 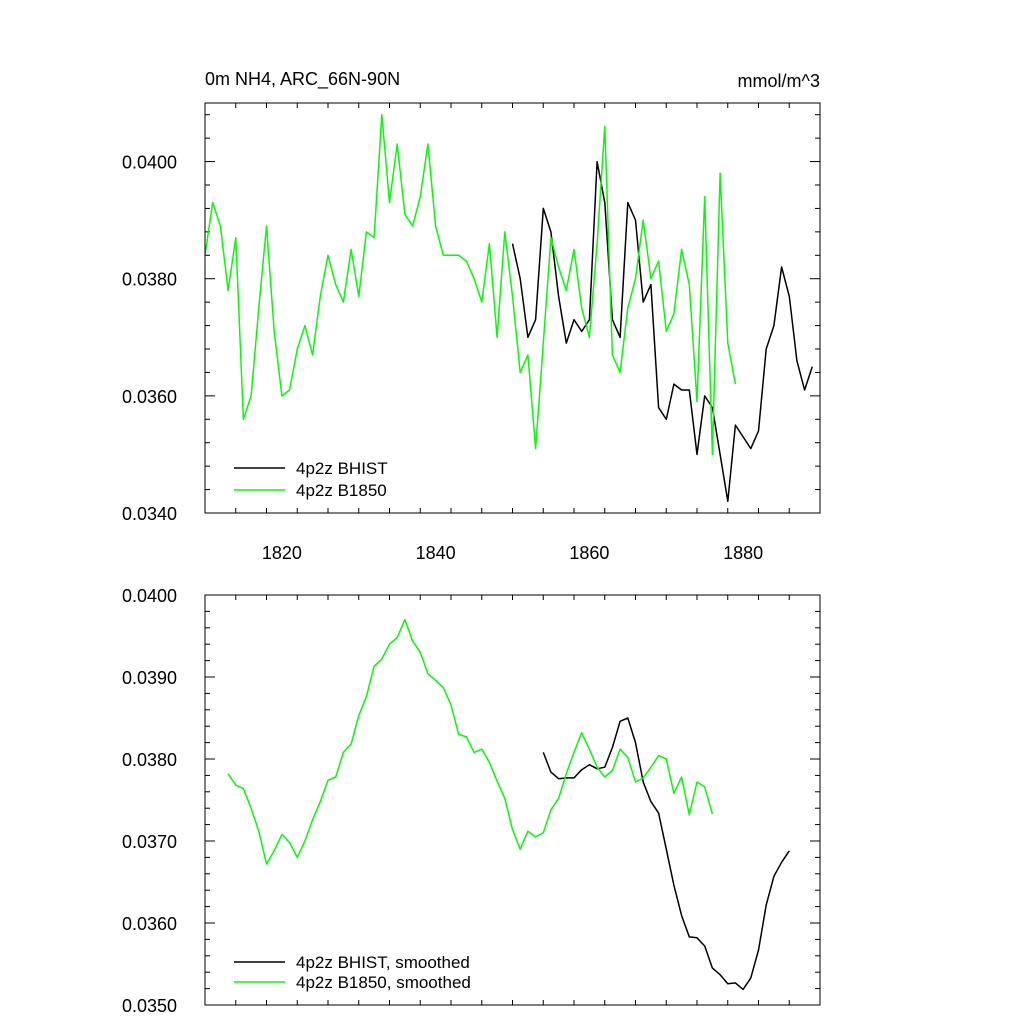 I want to click on top-x-tick-labels: 1820 1840 1860 1880, so click(x=512, y=553).